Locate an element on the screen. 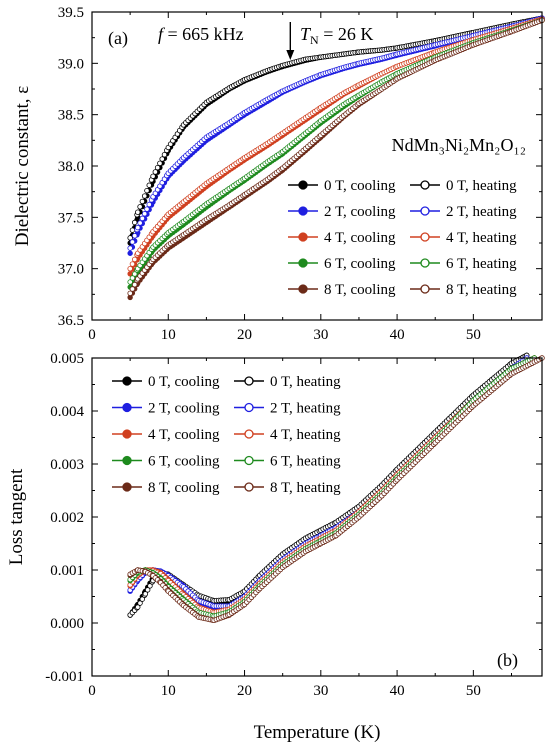 This screenshot has width=550, height=749. legend-label: 0 T, cooling is located at coordinates (360, 186).